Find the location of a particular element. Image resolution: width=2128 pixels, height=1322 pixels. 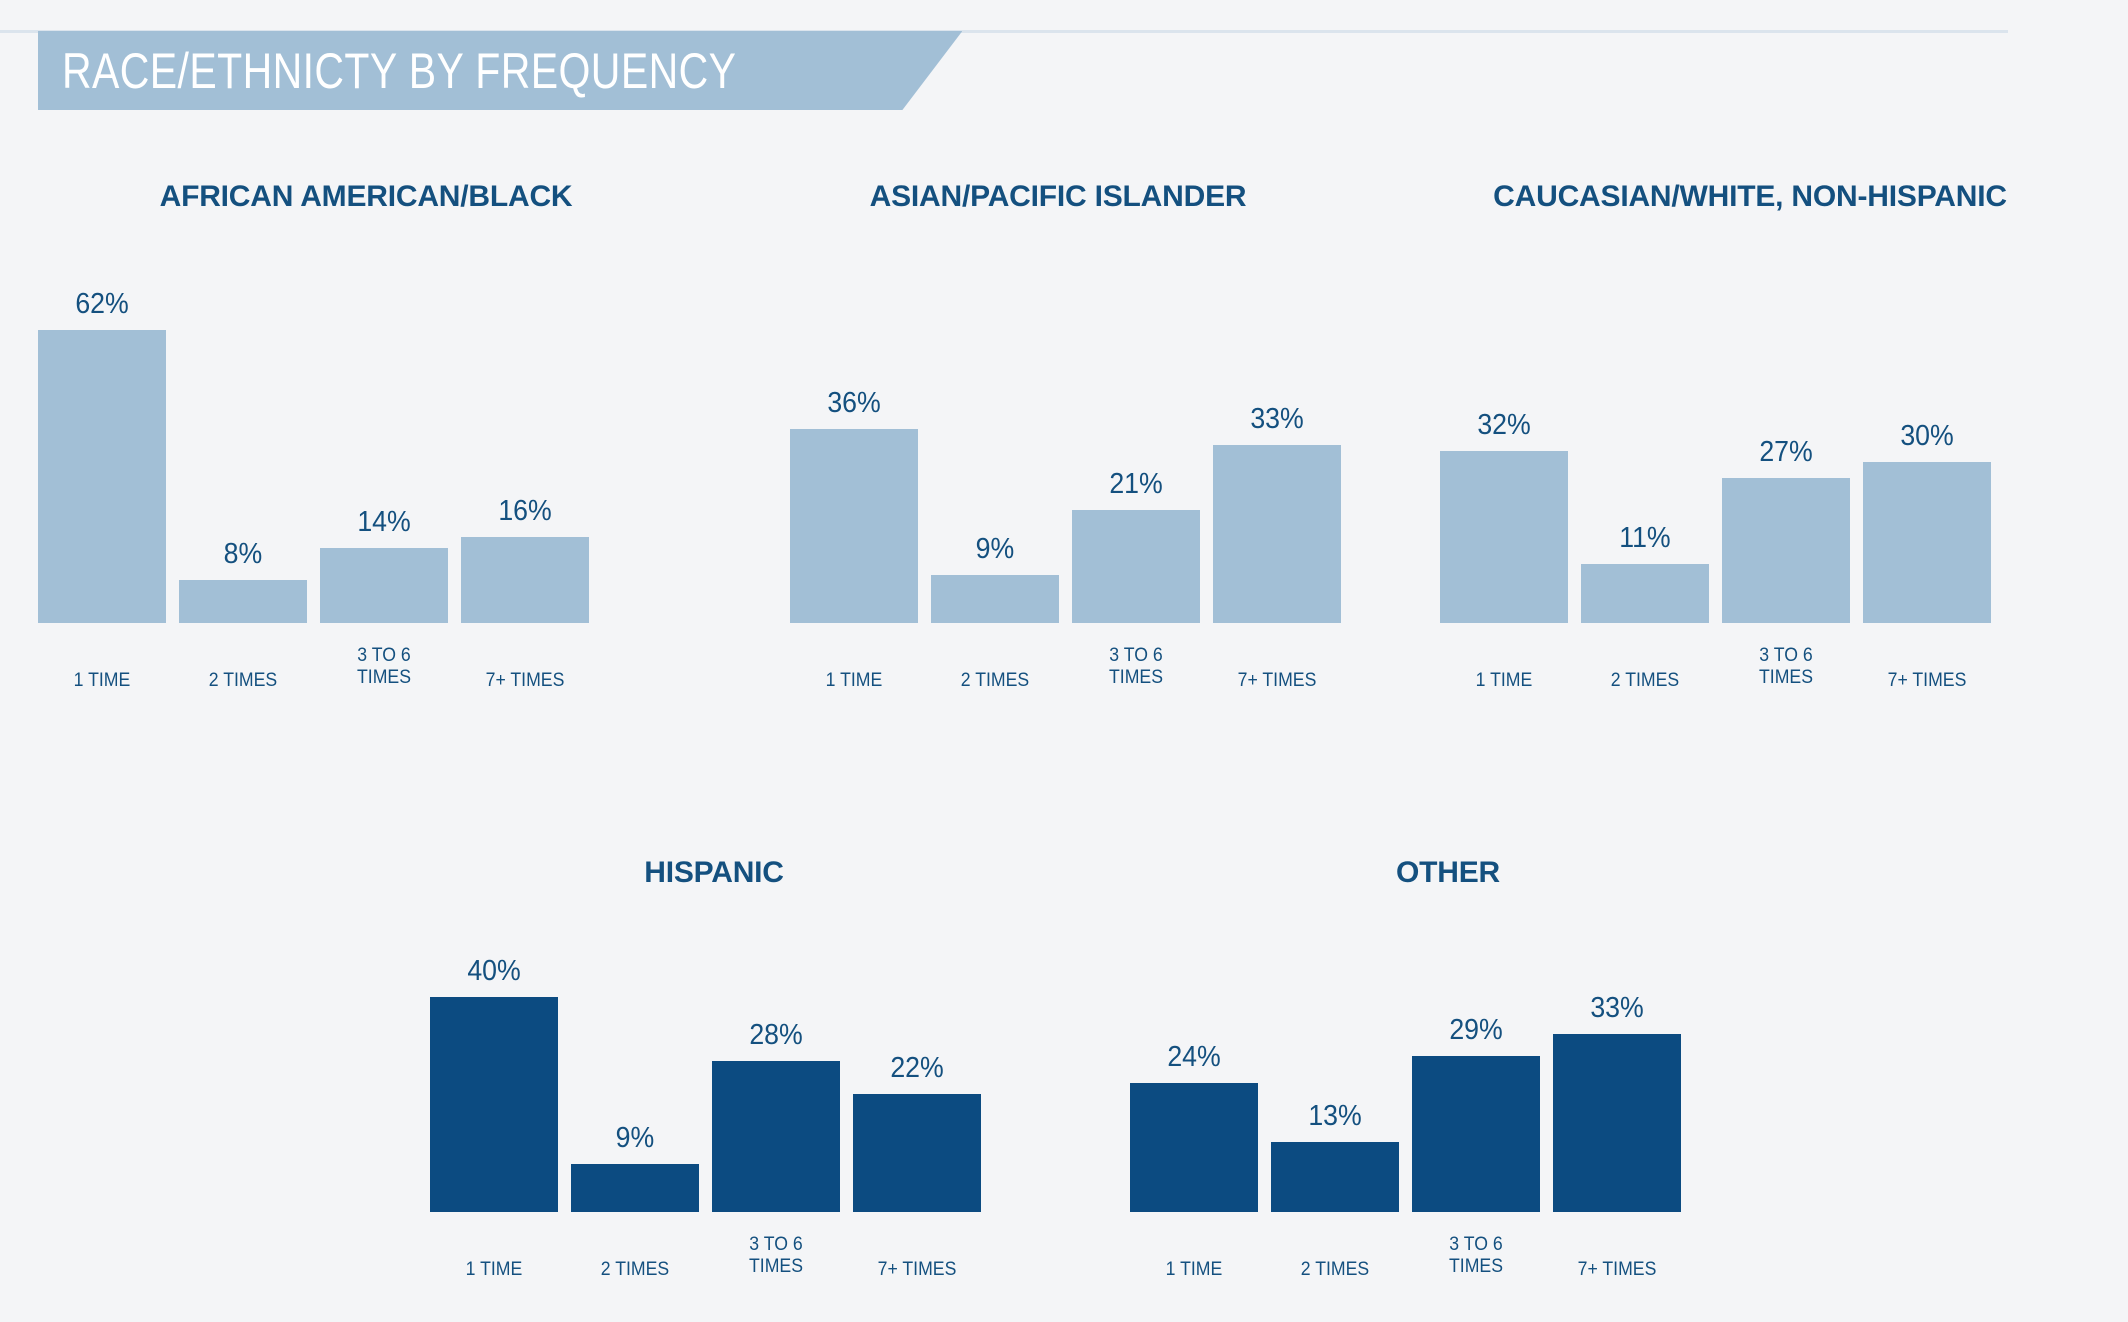

plot-area: 24% 13% 29% 33% is located at coordinates (1413, 1066).